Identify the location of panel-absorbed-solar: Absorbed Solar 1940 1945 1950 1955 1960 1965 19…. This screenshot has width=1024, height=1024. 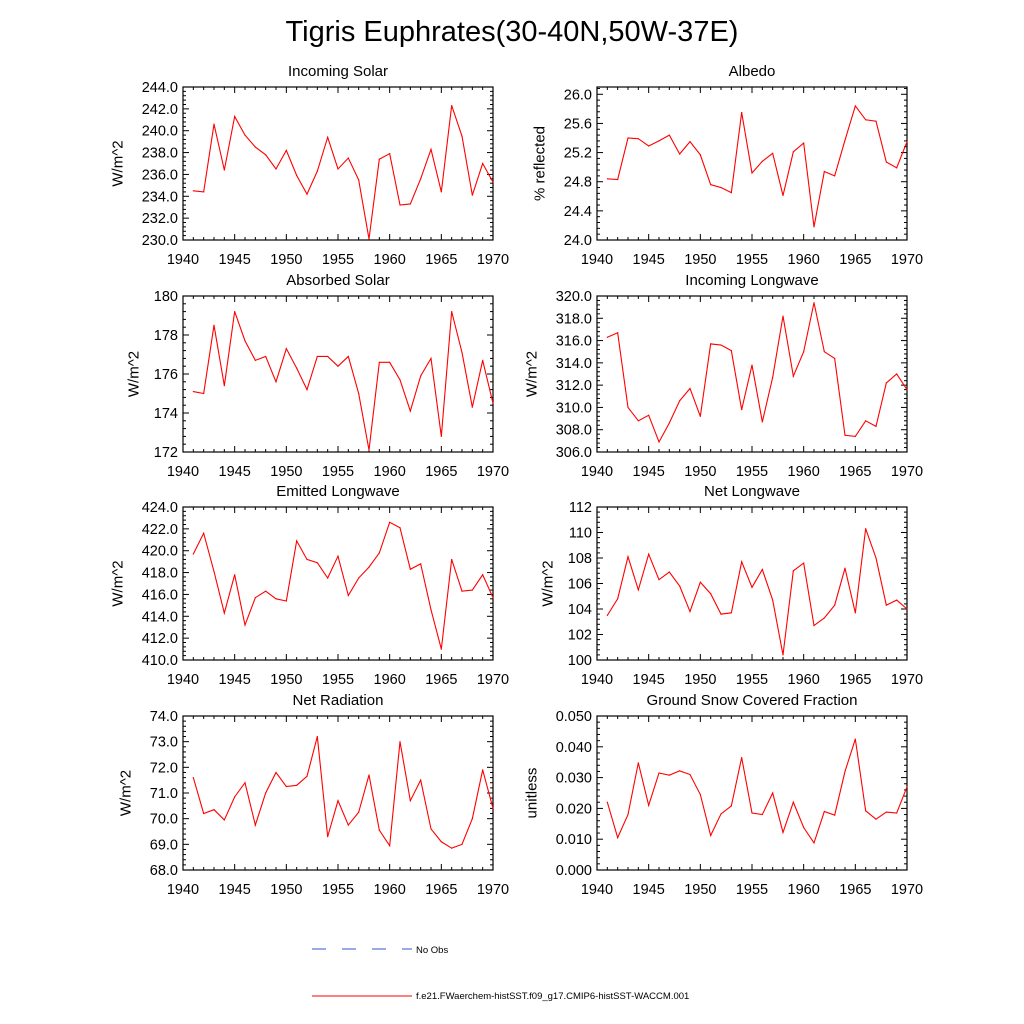
(317, 376).